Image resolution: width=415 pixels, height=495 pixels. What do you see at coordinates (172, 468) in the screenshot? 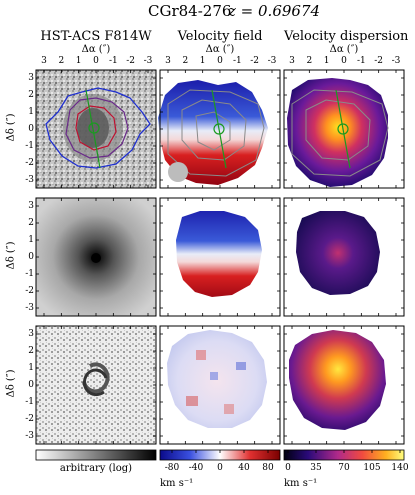
I see `colorbar-tick-label: -80` at bounding box center [172, 468].